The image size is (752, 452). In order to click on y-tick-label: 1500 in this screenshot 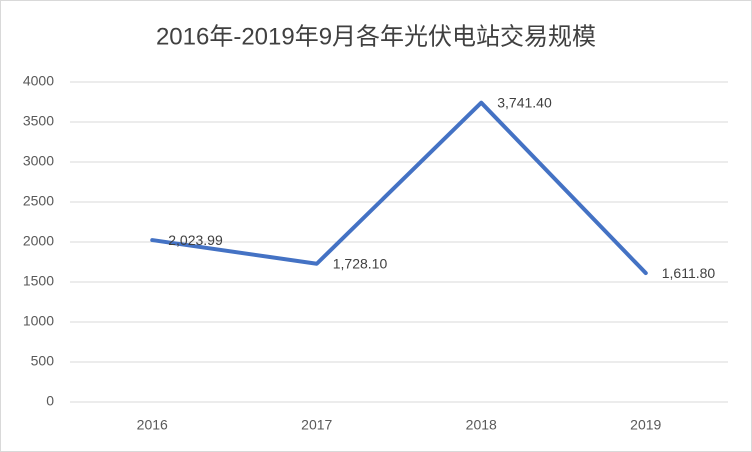, I will do `click(38, 281)`.